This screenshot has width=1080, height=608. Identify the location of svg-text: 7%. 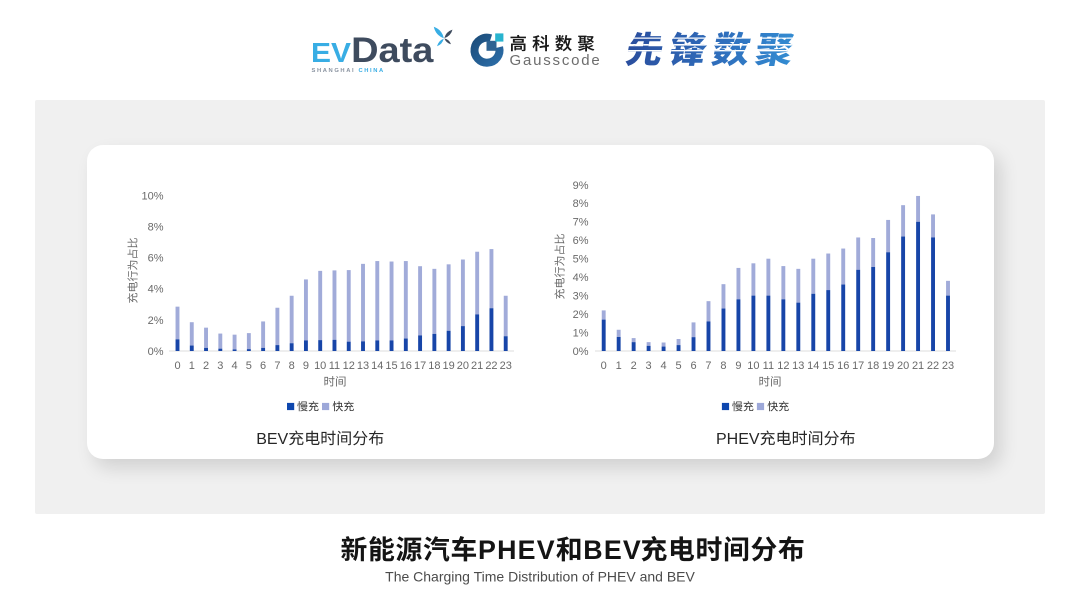
(581, 223).